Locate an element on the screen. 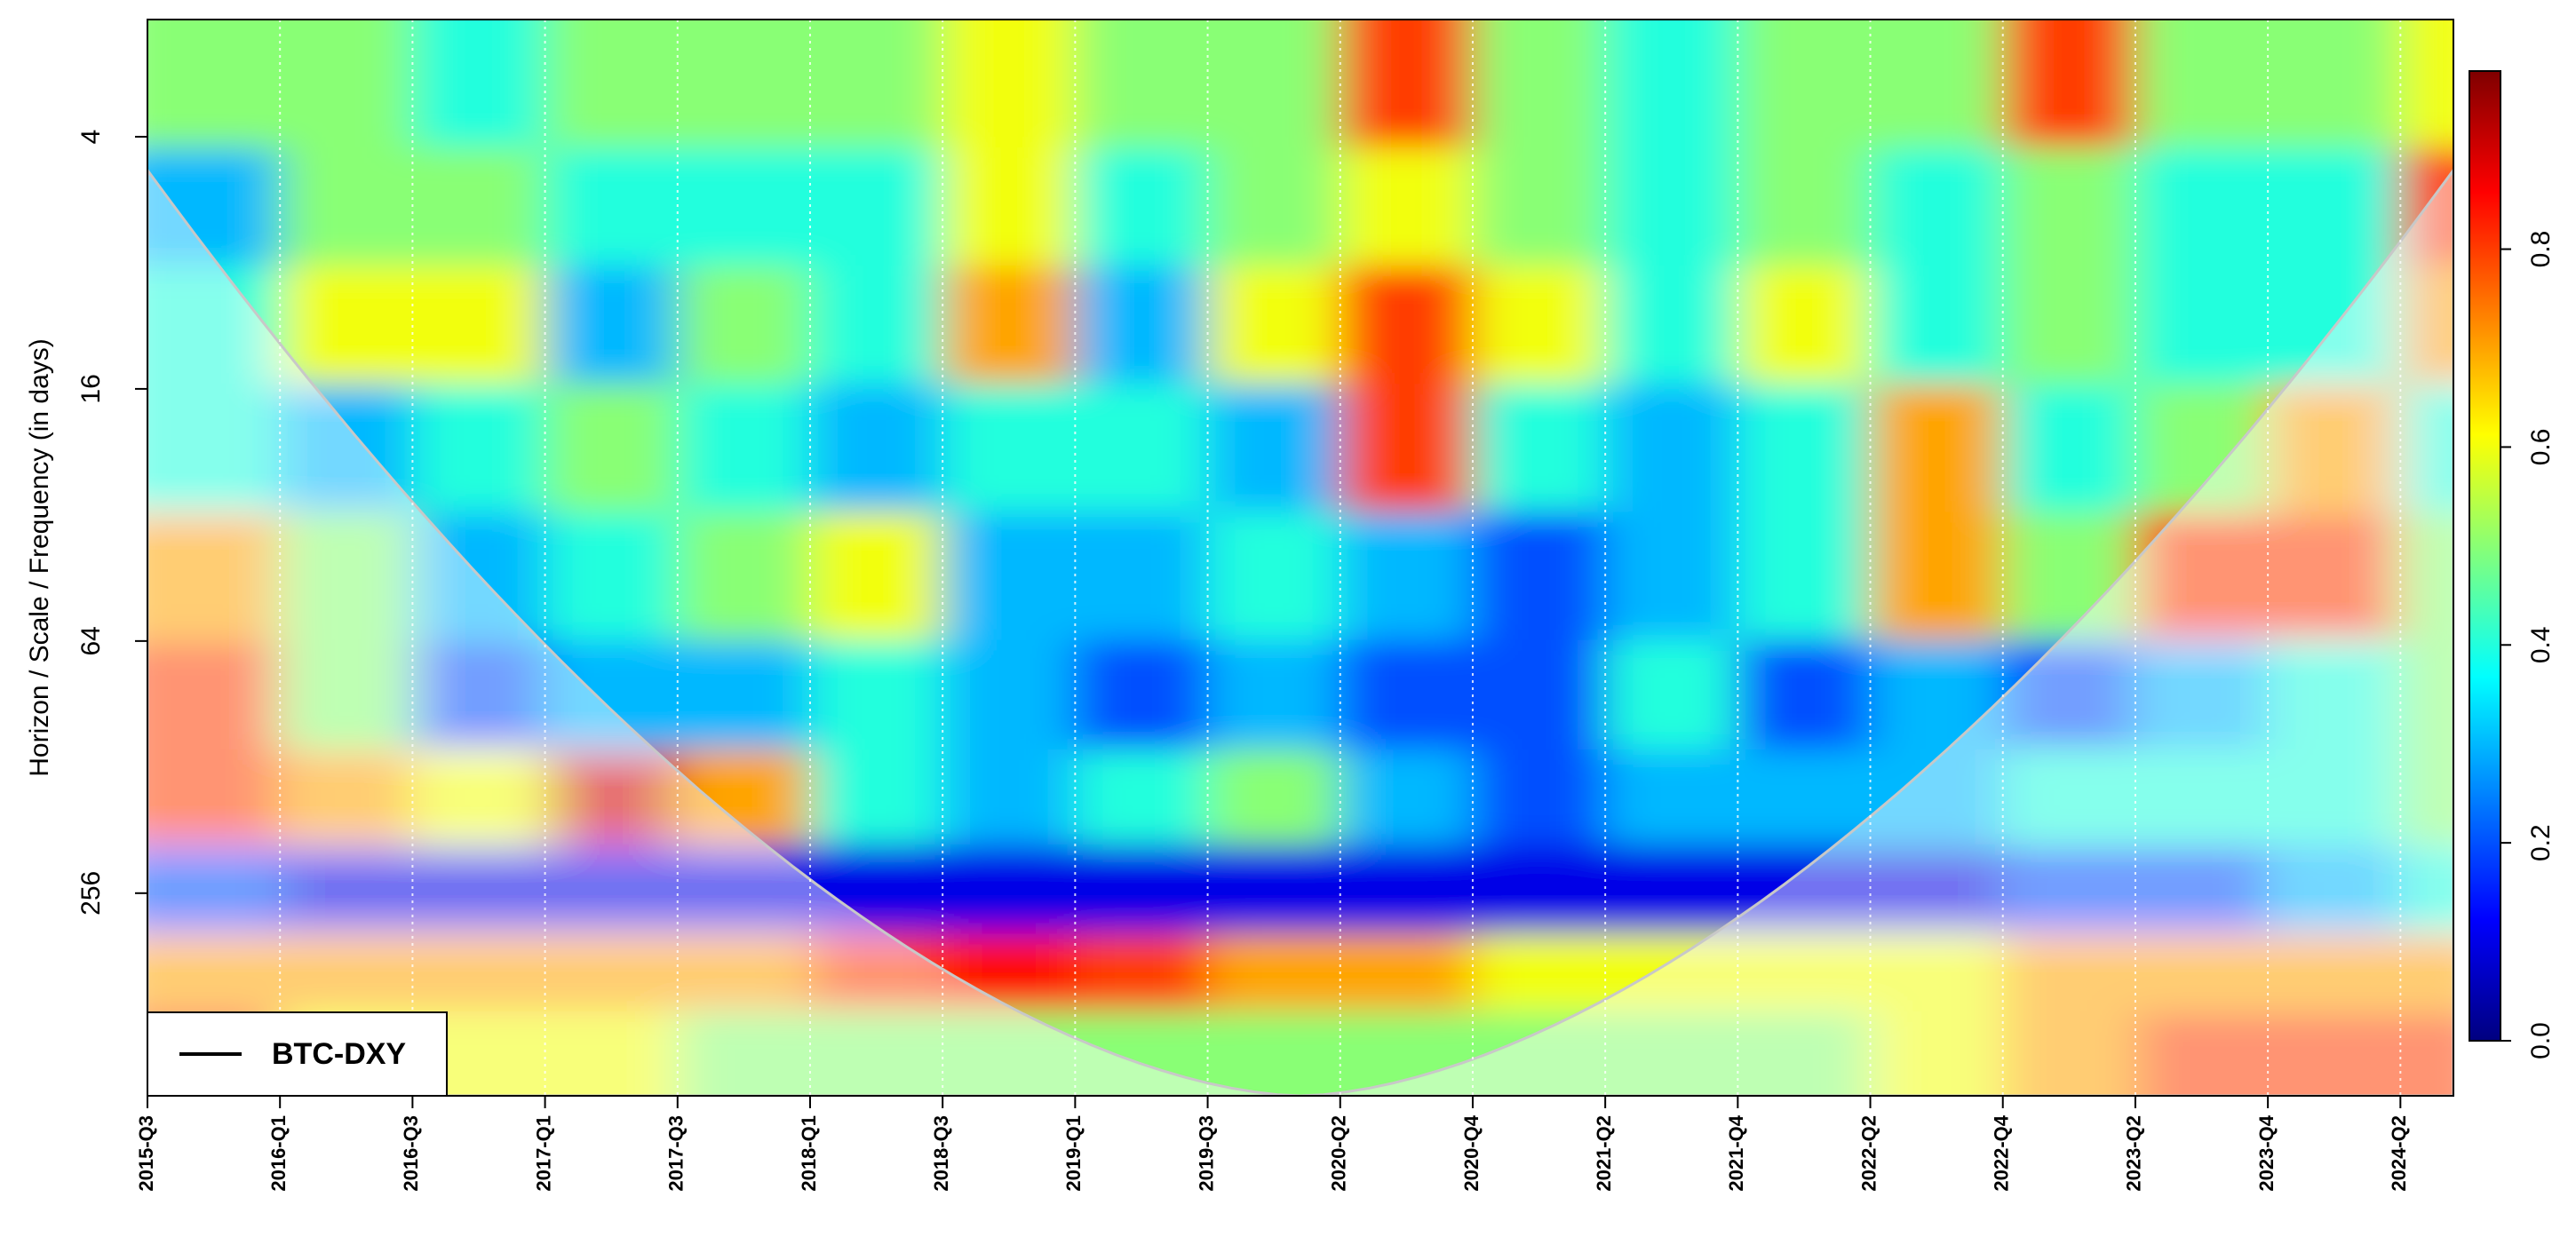 This screenshot has height=1237, width=2576. colorbar-tick-label: 0.0 is located at coordinates (2541, 1040).